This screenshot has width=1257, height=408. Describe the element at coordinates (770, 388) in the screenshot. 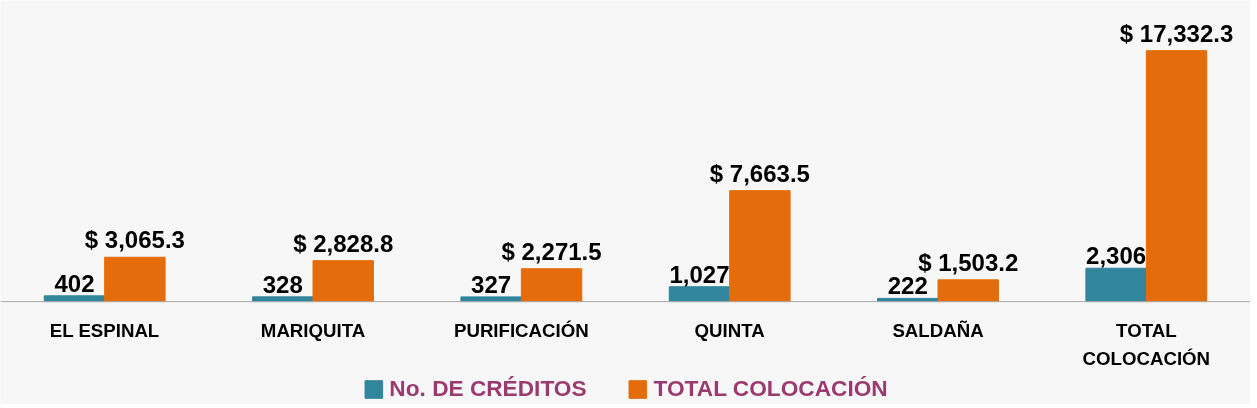

I see `legend-label: TOTAL COLOCACIÓN` at that location.